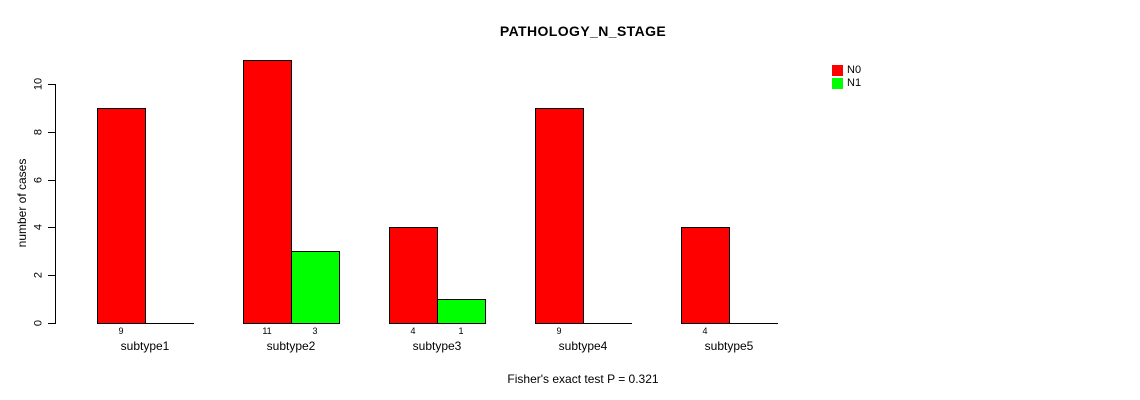  I want to click on legend-swatch-N1, so click(837, 83).